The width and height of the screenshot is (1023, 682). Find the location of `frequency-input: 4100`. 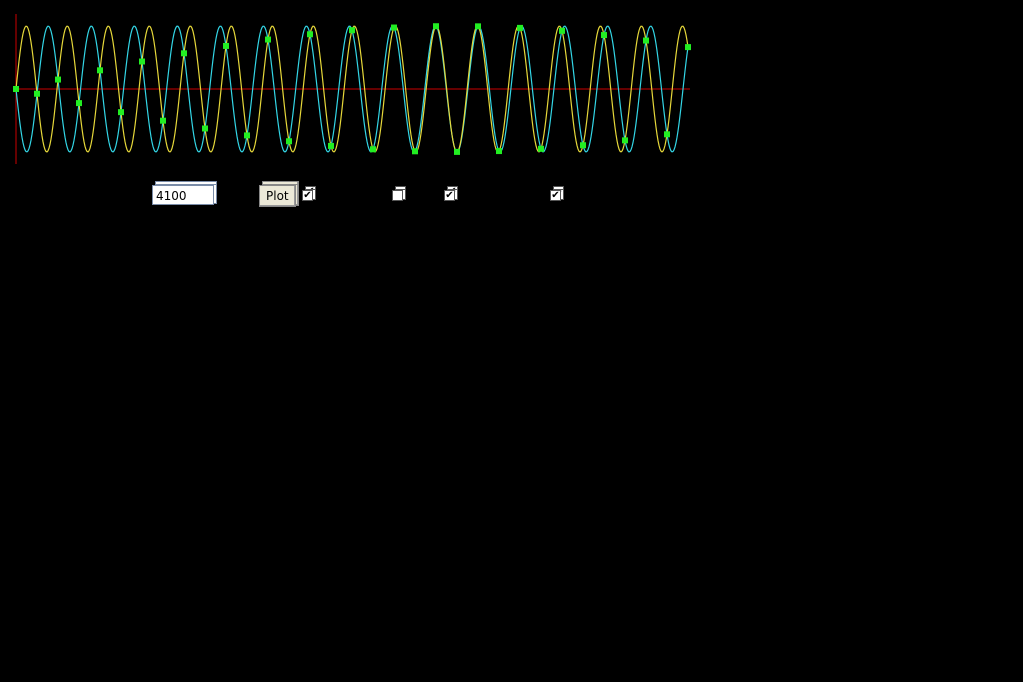

frequency-input: 4100 is located at coordinates (183, 195).